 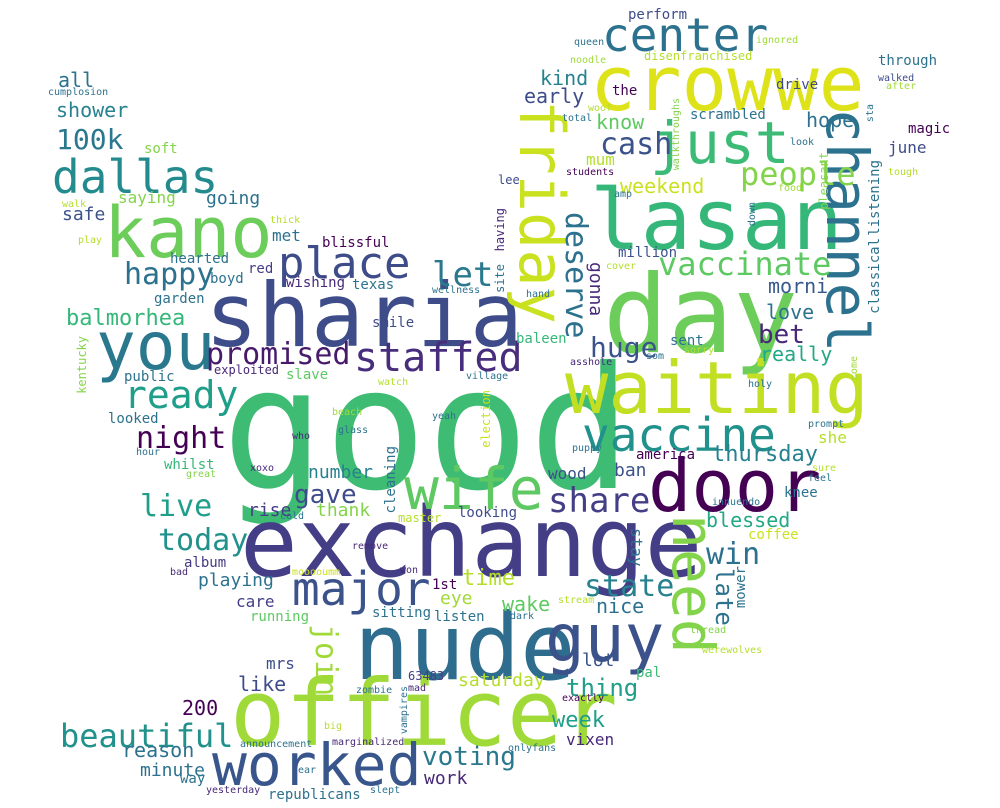 I want to click on word-mrs: mrs, so click(x=280, y=663).